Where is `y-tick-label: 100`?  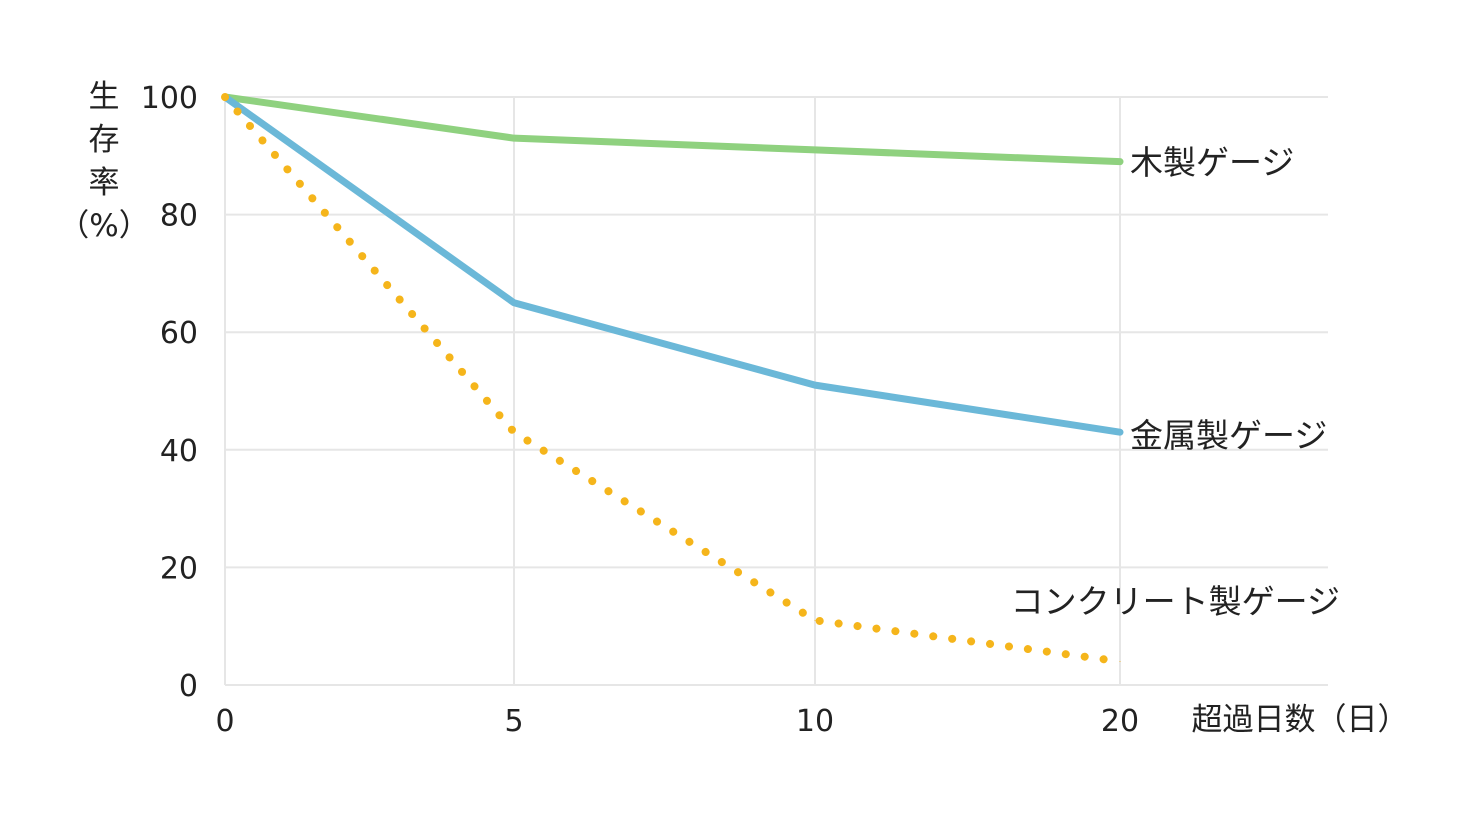
y-tick-label: 100 is located at coordinates (169, 98).